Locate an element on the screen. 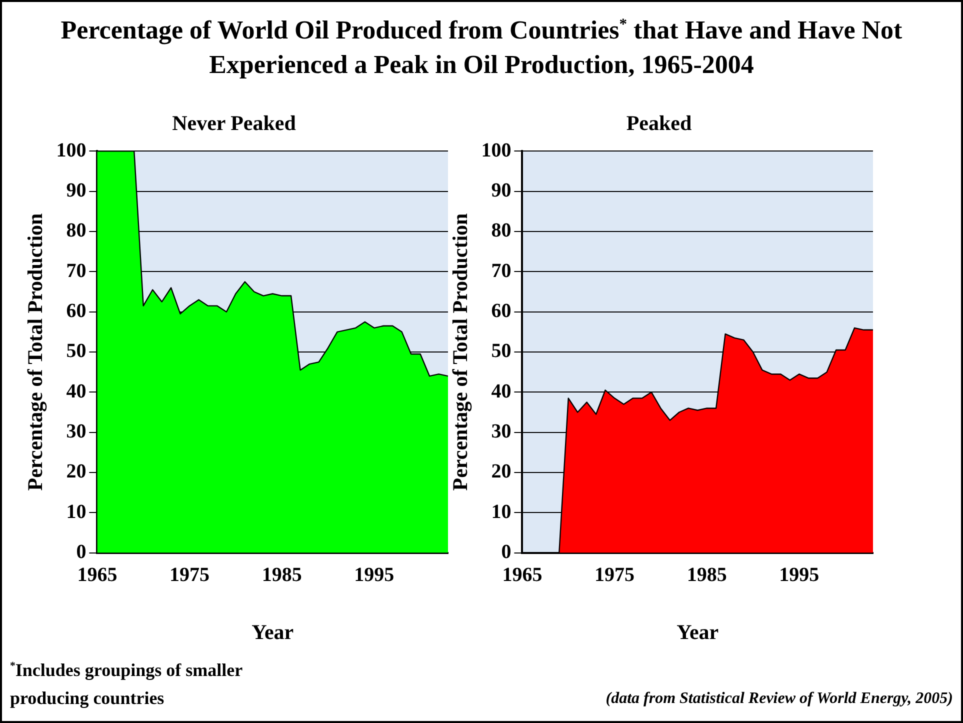  text: (data from Statistical Review of World Energy, 2005) is located at coordinates (779, 699).